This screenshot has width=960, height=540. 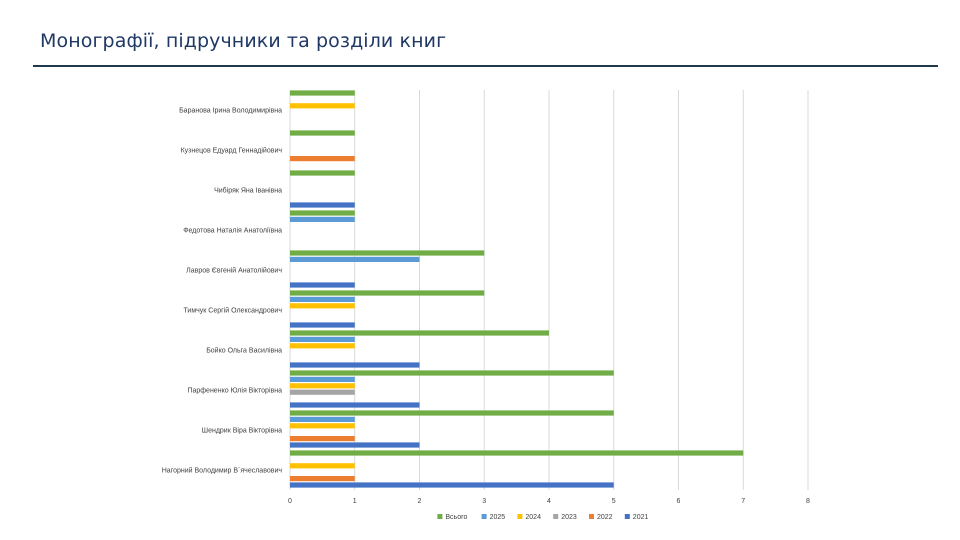 What do you see at coordinates (248, 191) in the screenshot?
I see `y-category-label: Чибіряк Яна Іванівна` at bounding box center [248, 191].